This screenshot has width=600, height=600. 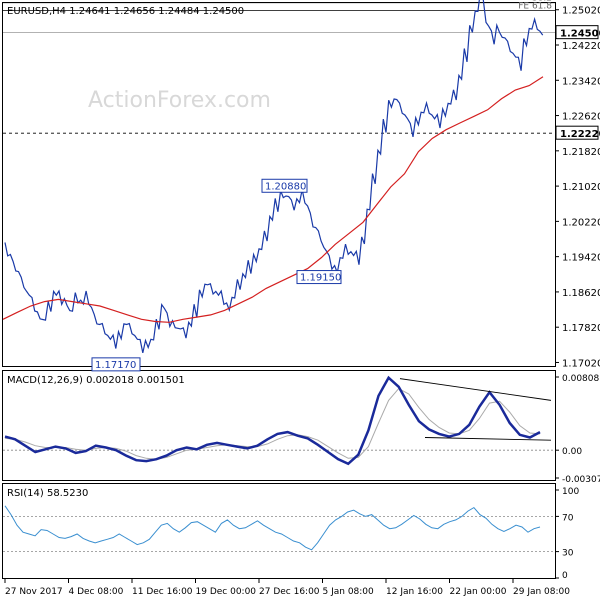 What do you see at coordinates (570, 492) in the screenshot?
I see `rsi-tick-label: 100` at bounding box center [570, 492].